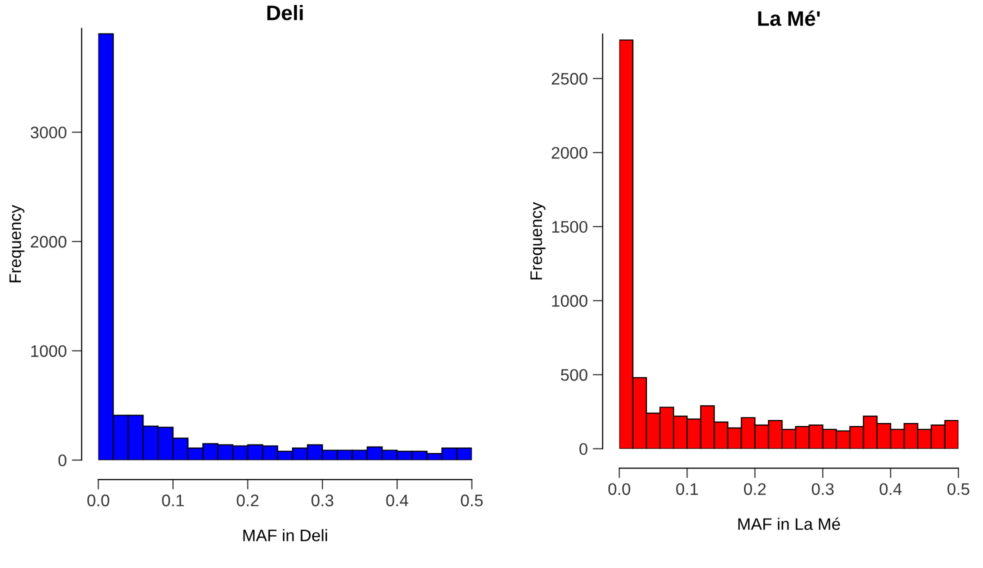 Image resolution: width=983 pixels, height=568 pixels. What do you see at coordinates (285, 12) in the screenshot?
I see `chart-title: Deli` at bounding box center [285, 12].